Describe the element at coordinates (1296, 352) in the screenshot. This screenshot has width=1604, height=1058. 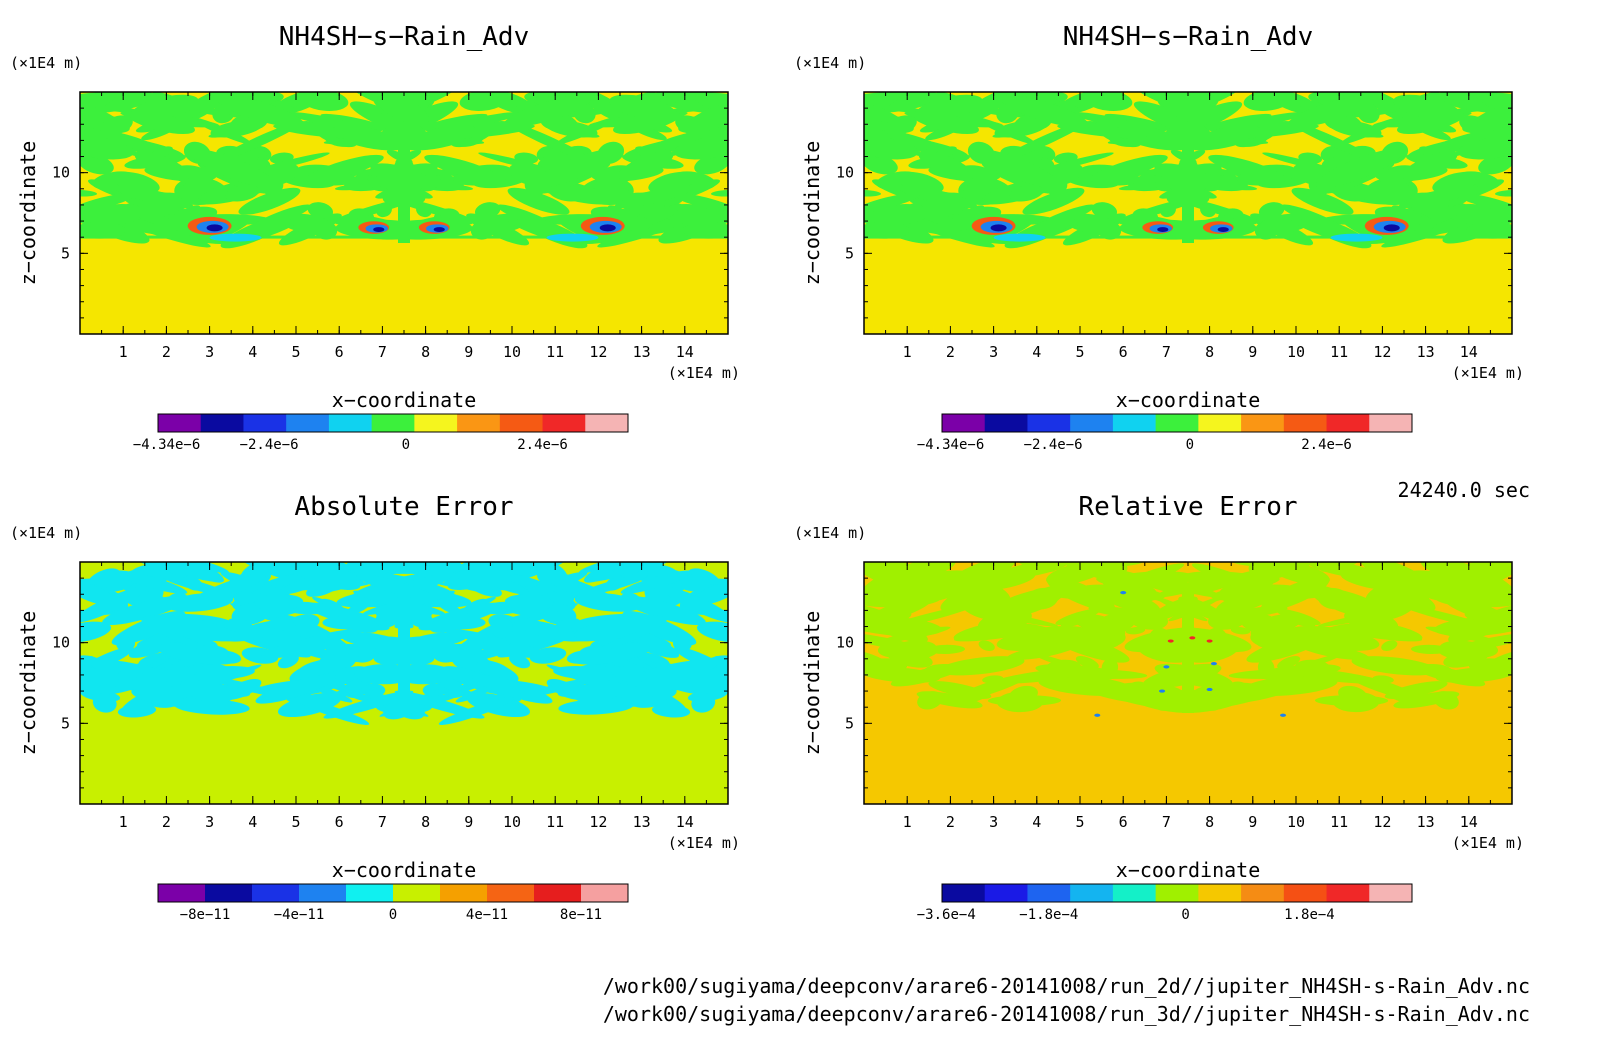
I see `x-tick-label: 10` at that location.